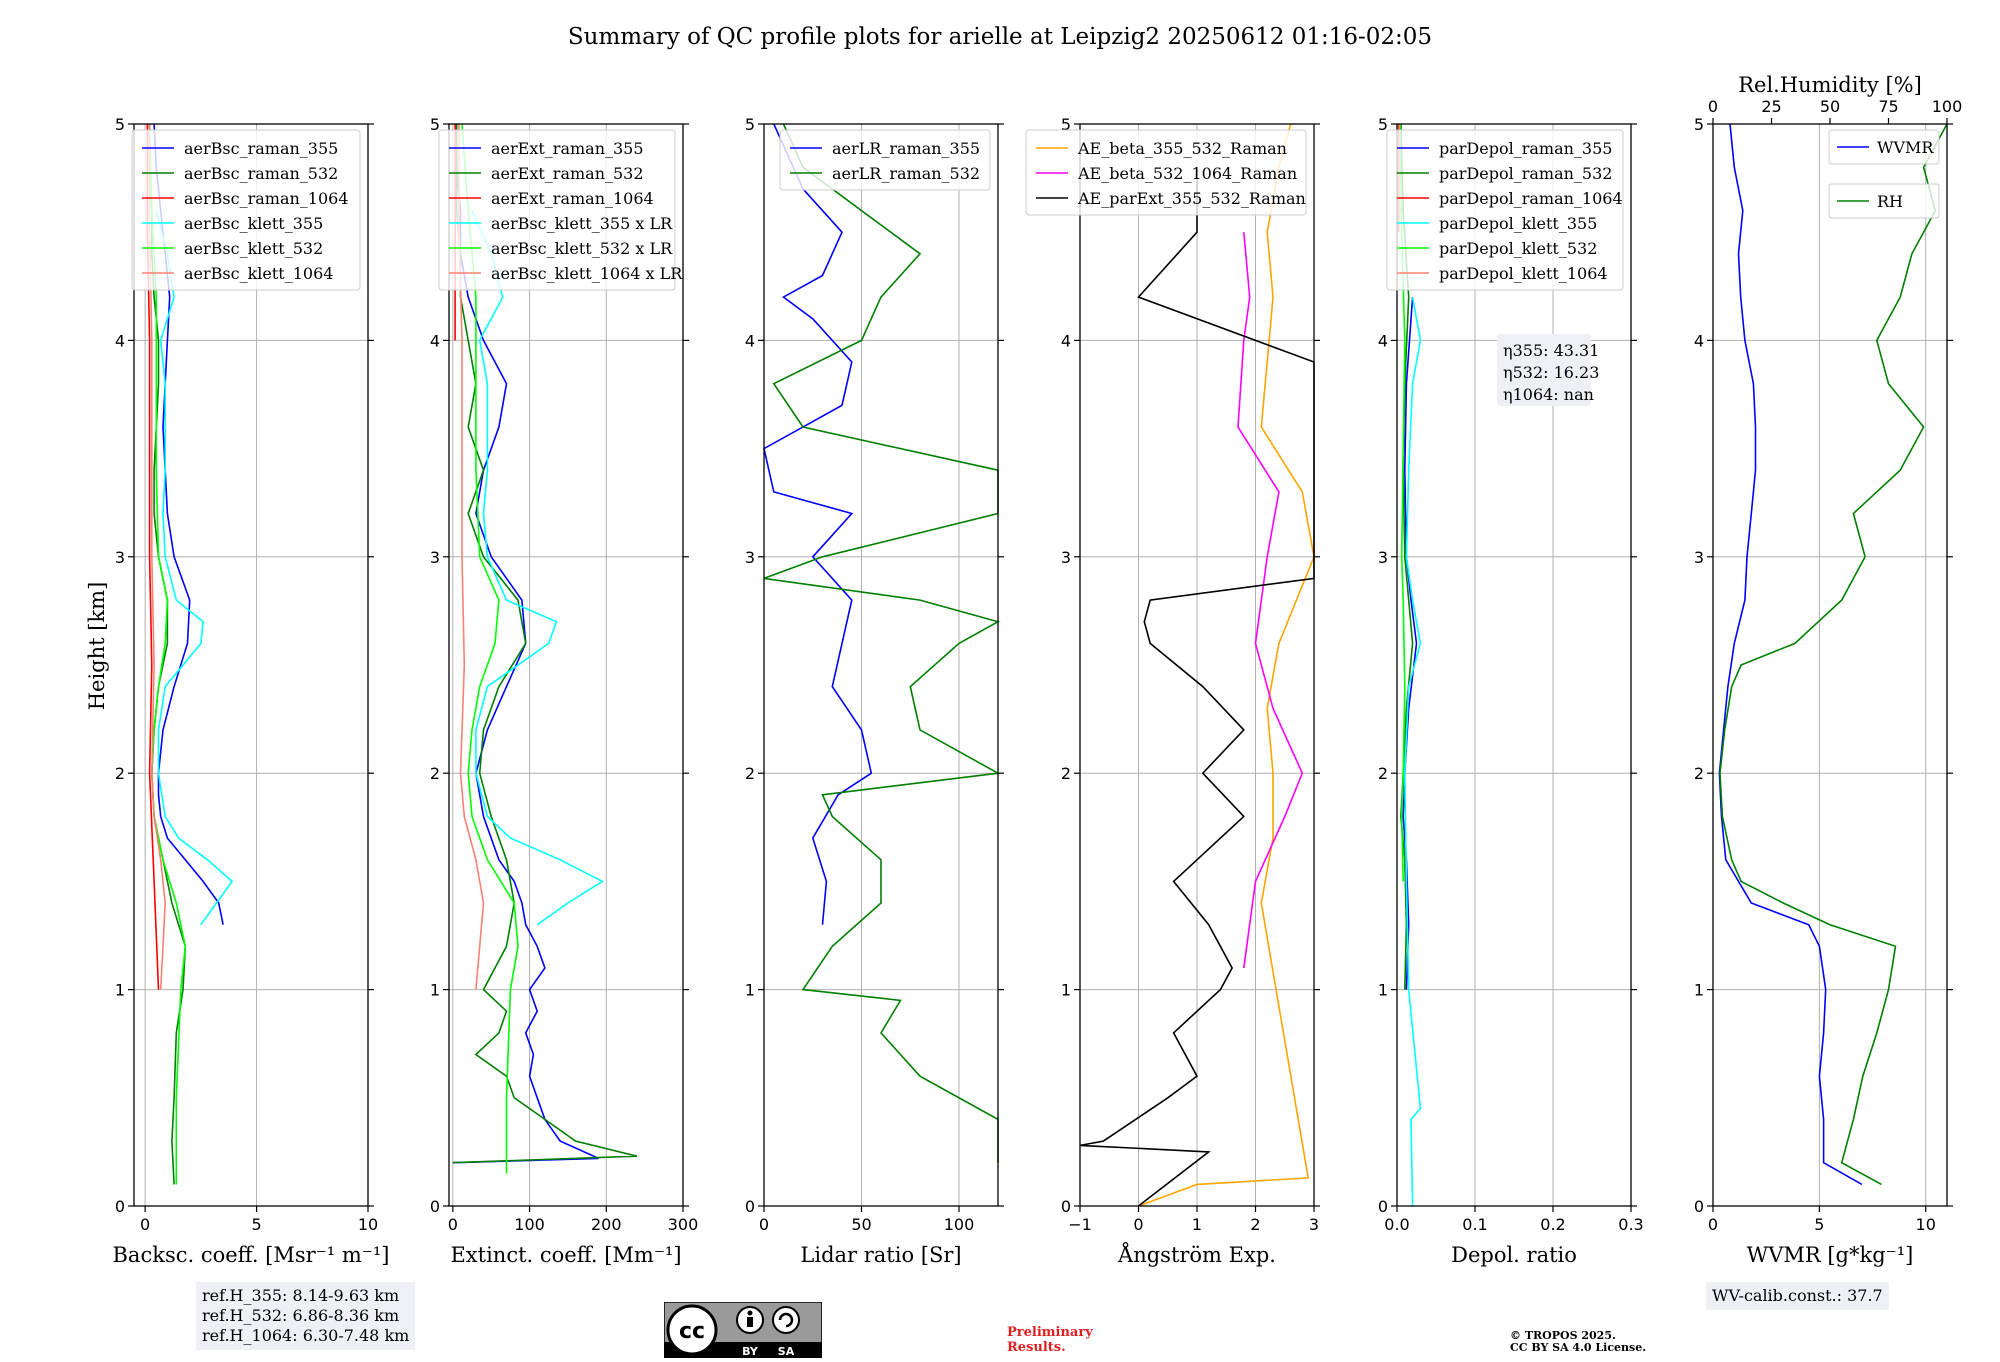 The height and width of the screenshot is (1362, 2000). I want to click on legend-label: AE_parExt_355_532_Raman, so click(1191, 198).